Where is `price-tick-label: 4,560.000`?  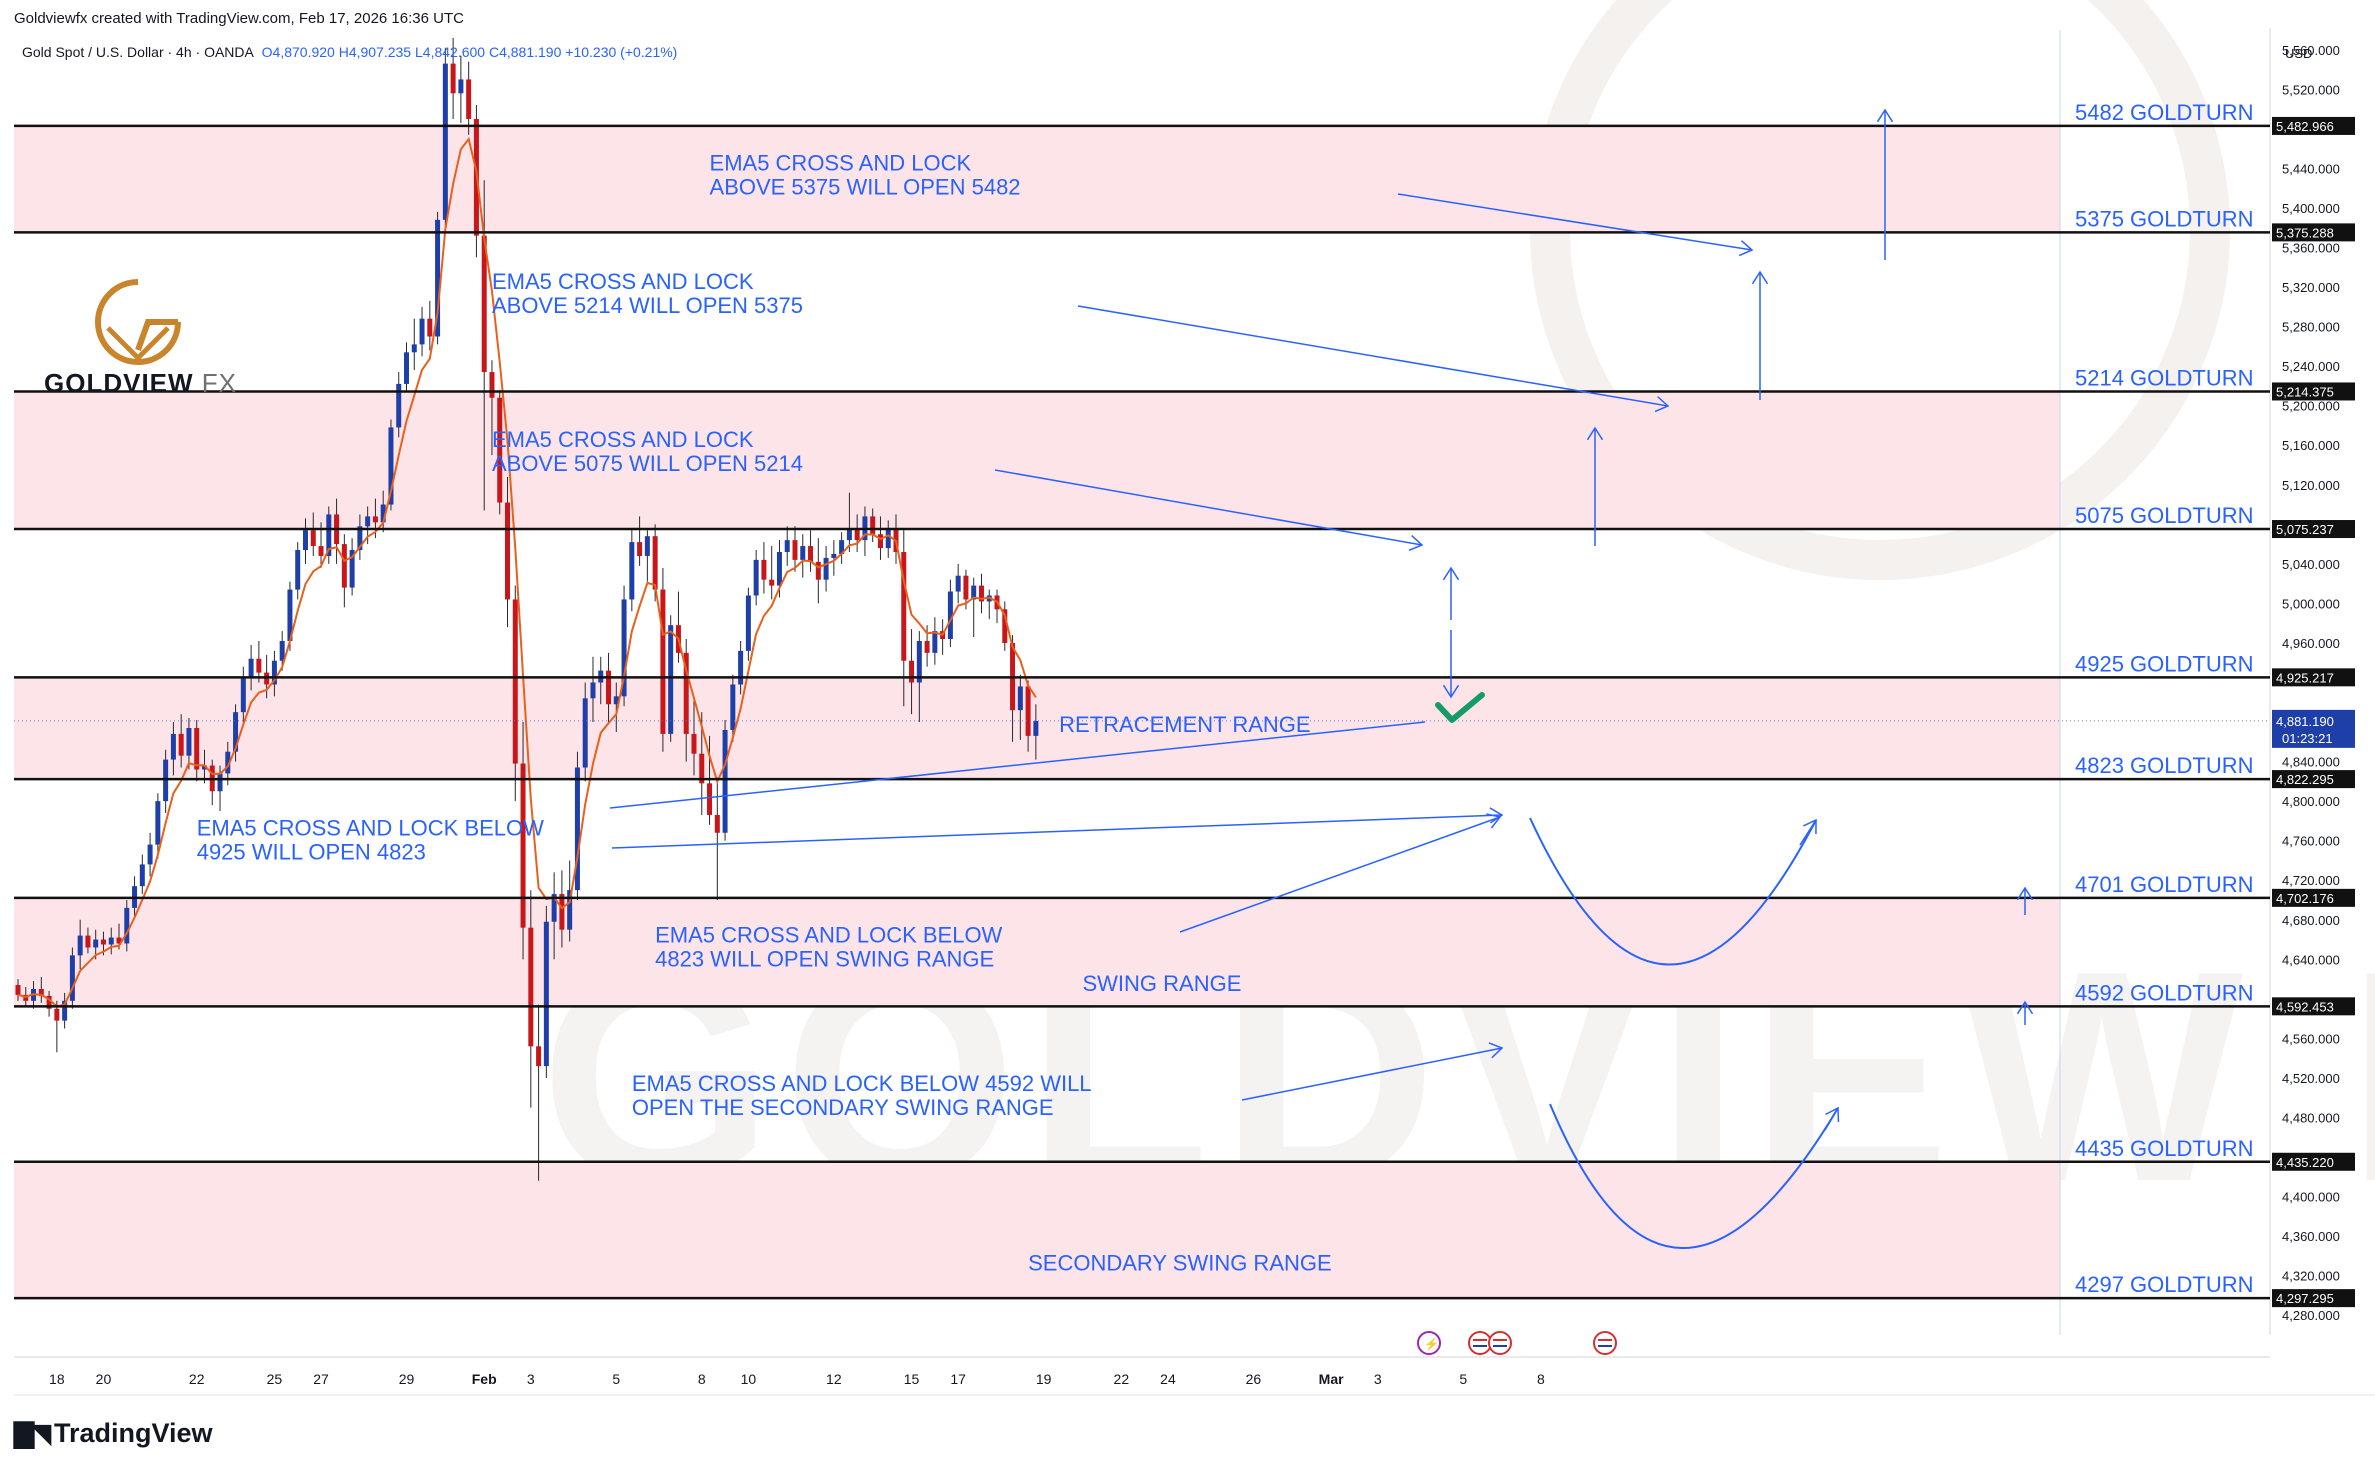
price-tick-label: 4,560.000 is located at coordinates (2311, 1038).